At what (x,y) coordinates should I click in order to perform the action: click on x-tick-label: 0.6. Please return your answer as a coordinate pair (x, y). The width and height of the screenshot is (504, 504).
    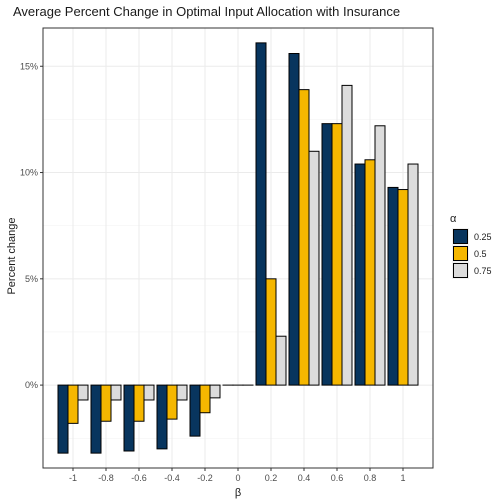
    Looking at the image, I should click on (337, 478).